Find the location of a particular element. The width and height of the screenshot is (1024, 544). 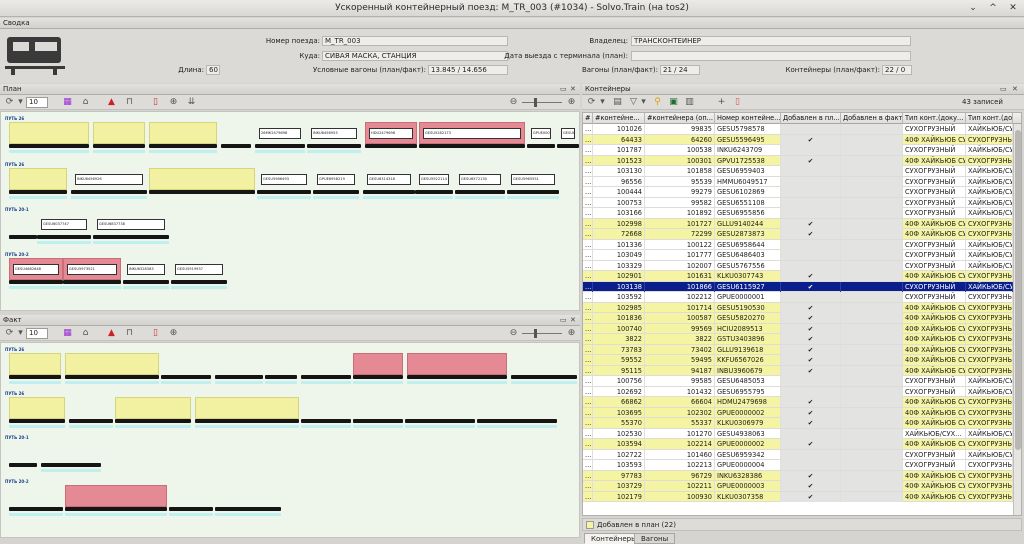

containers-collapse-icon: ▭ is located at coordinates (1003, 89).